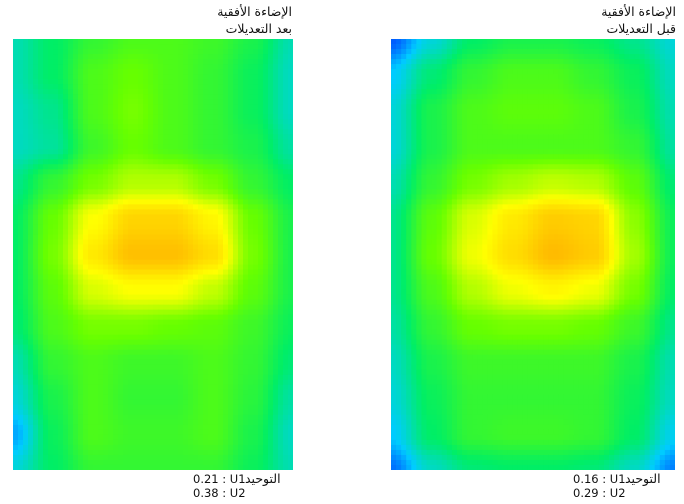  What do you see at coordinates (258, 28) in the screenshot?
I see `after-title-line2: بعد التعديلات` at bounding box center [258, 28].